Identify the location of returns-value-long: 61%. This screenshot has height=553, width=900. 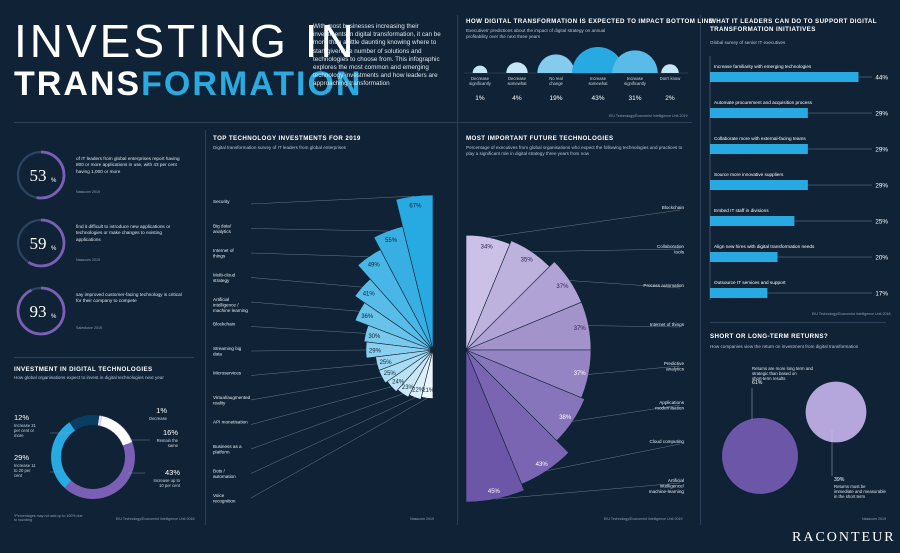
(757, 383).